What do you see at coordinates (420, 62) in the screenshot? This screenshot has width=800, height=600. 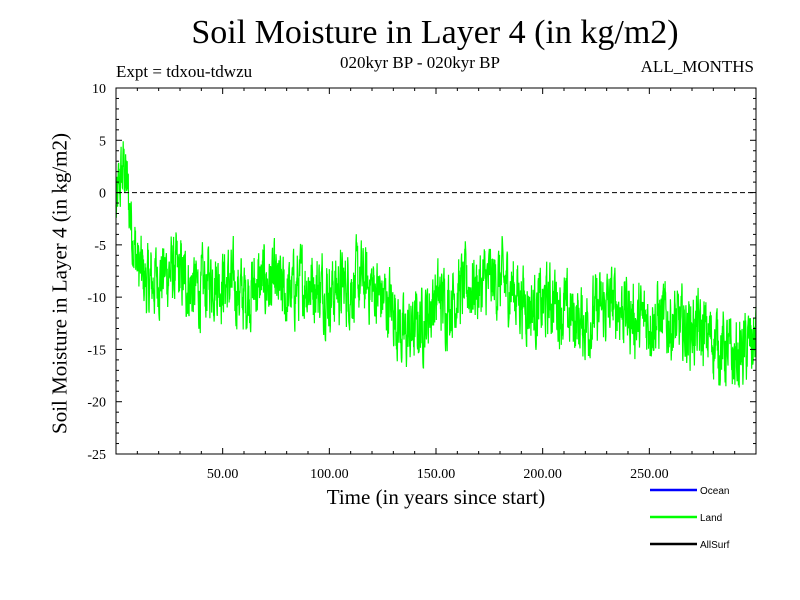 I see `chart-subtitle: 020kyr BP - 020kyr BP` at bounding box center [420, 62].